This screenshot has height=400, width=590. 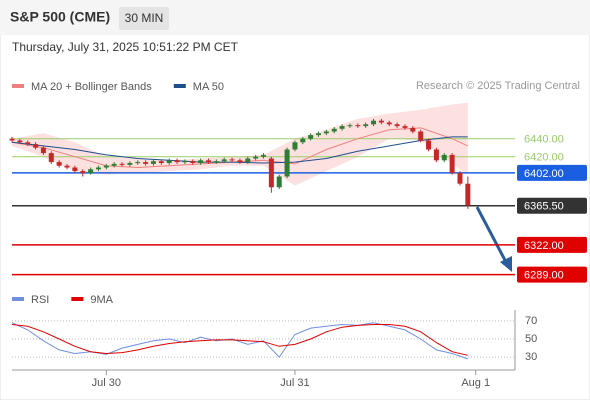 What do you see at coordinates (544, 158) in the screenshot?
I see `level-label: 6420.00` at bounding box center [544, 158].